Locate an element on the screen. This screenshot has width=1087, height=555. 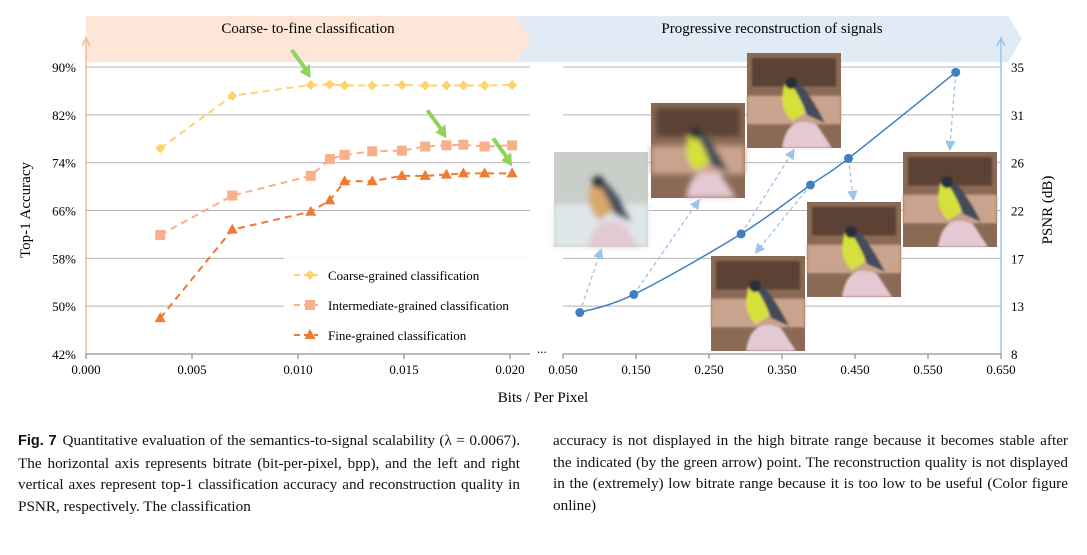
y-tick-label: 8 is located at coordinates (1014, 354).